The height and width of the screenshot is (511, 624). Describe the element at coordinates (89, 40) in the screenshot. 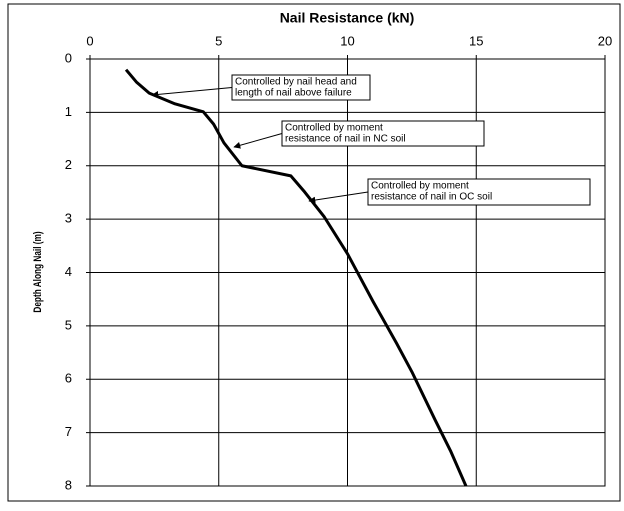

I see `x-tick-label: 0` at that location.